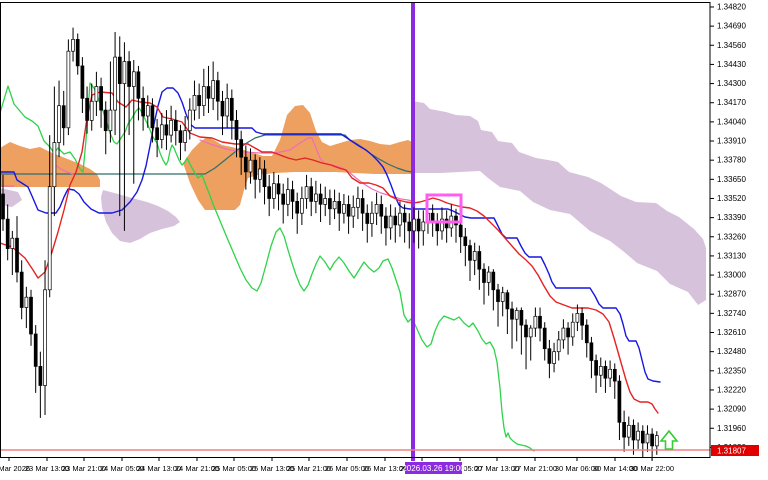 The image size is (768, 480). I want to click on time-axis-label: 23 Mar 21:00, so click(84, 468).